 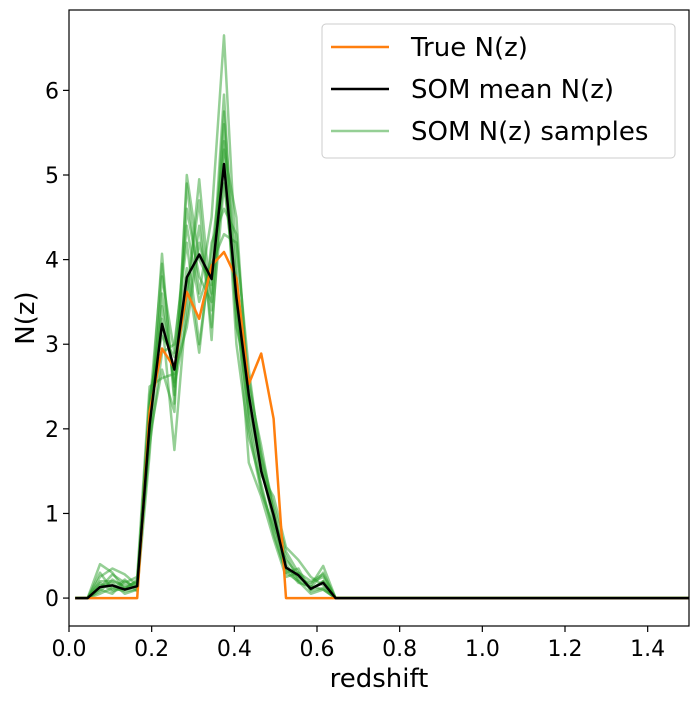 What do you see at coordinates (469, 48) in the screenshot?
I see `legend-label-true: True N(z)` at bounding box center [469, 48].